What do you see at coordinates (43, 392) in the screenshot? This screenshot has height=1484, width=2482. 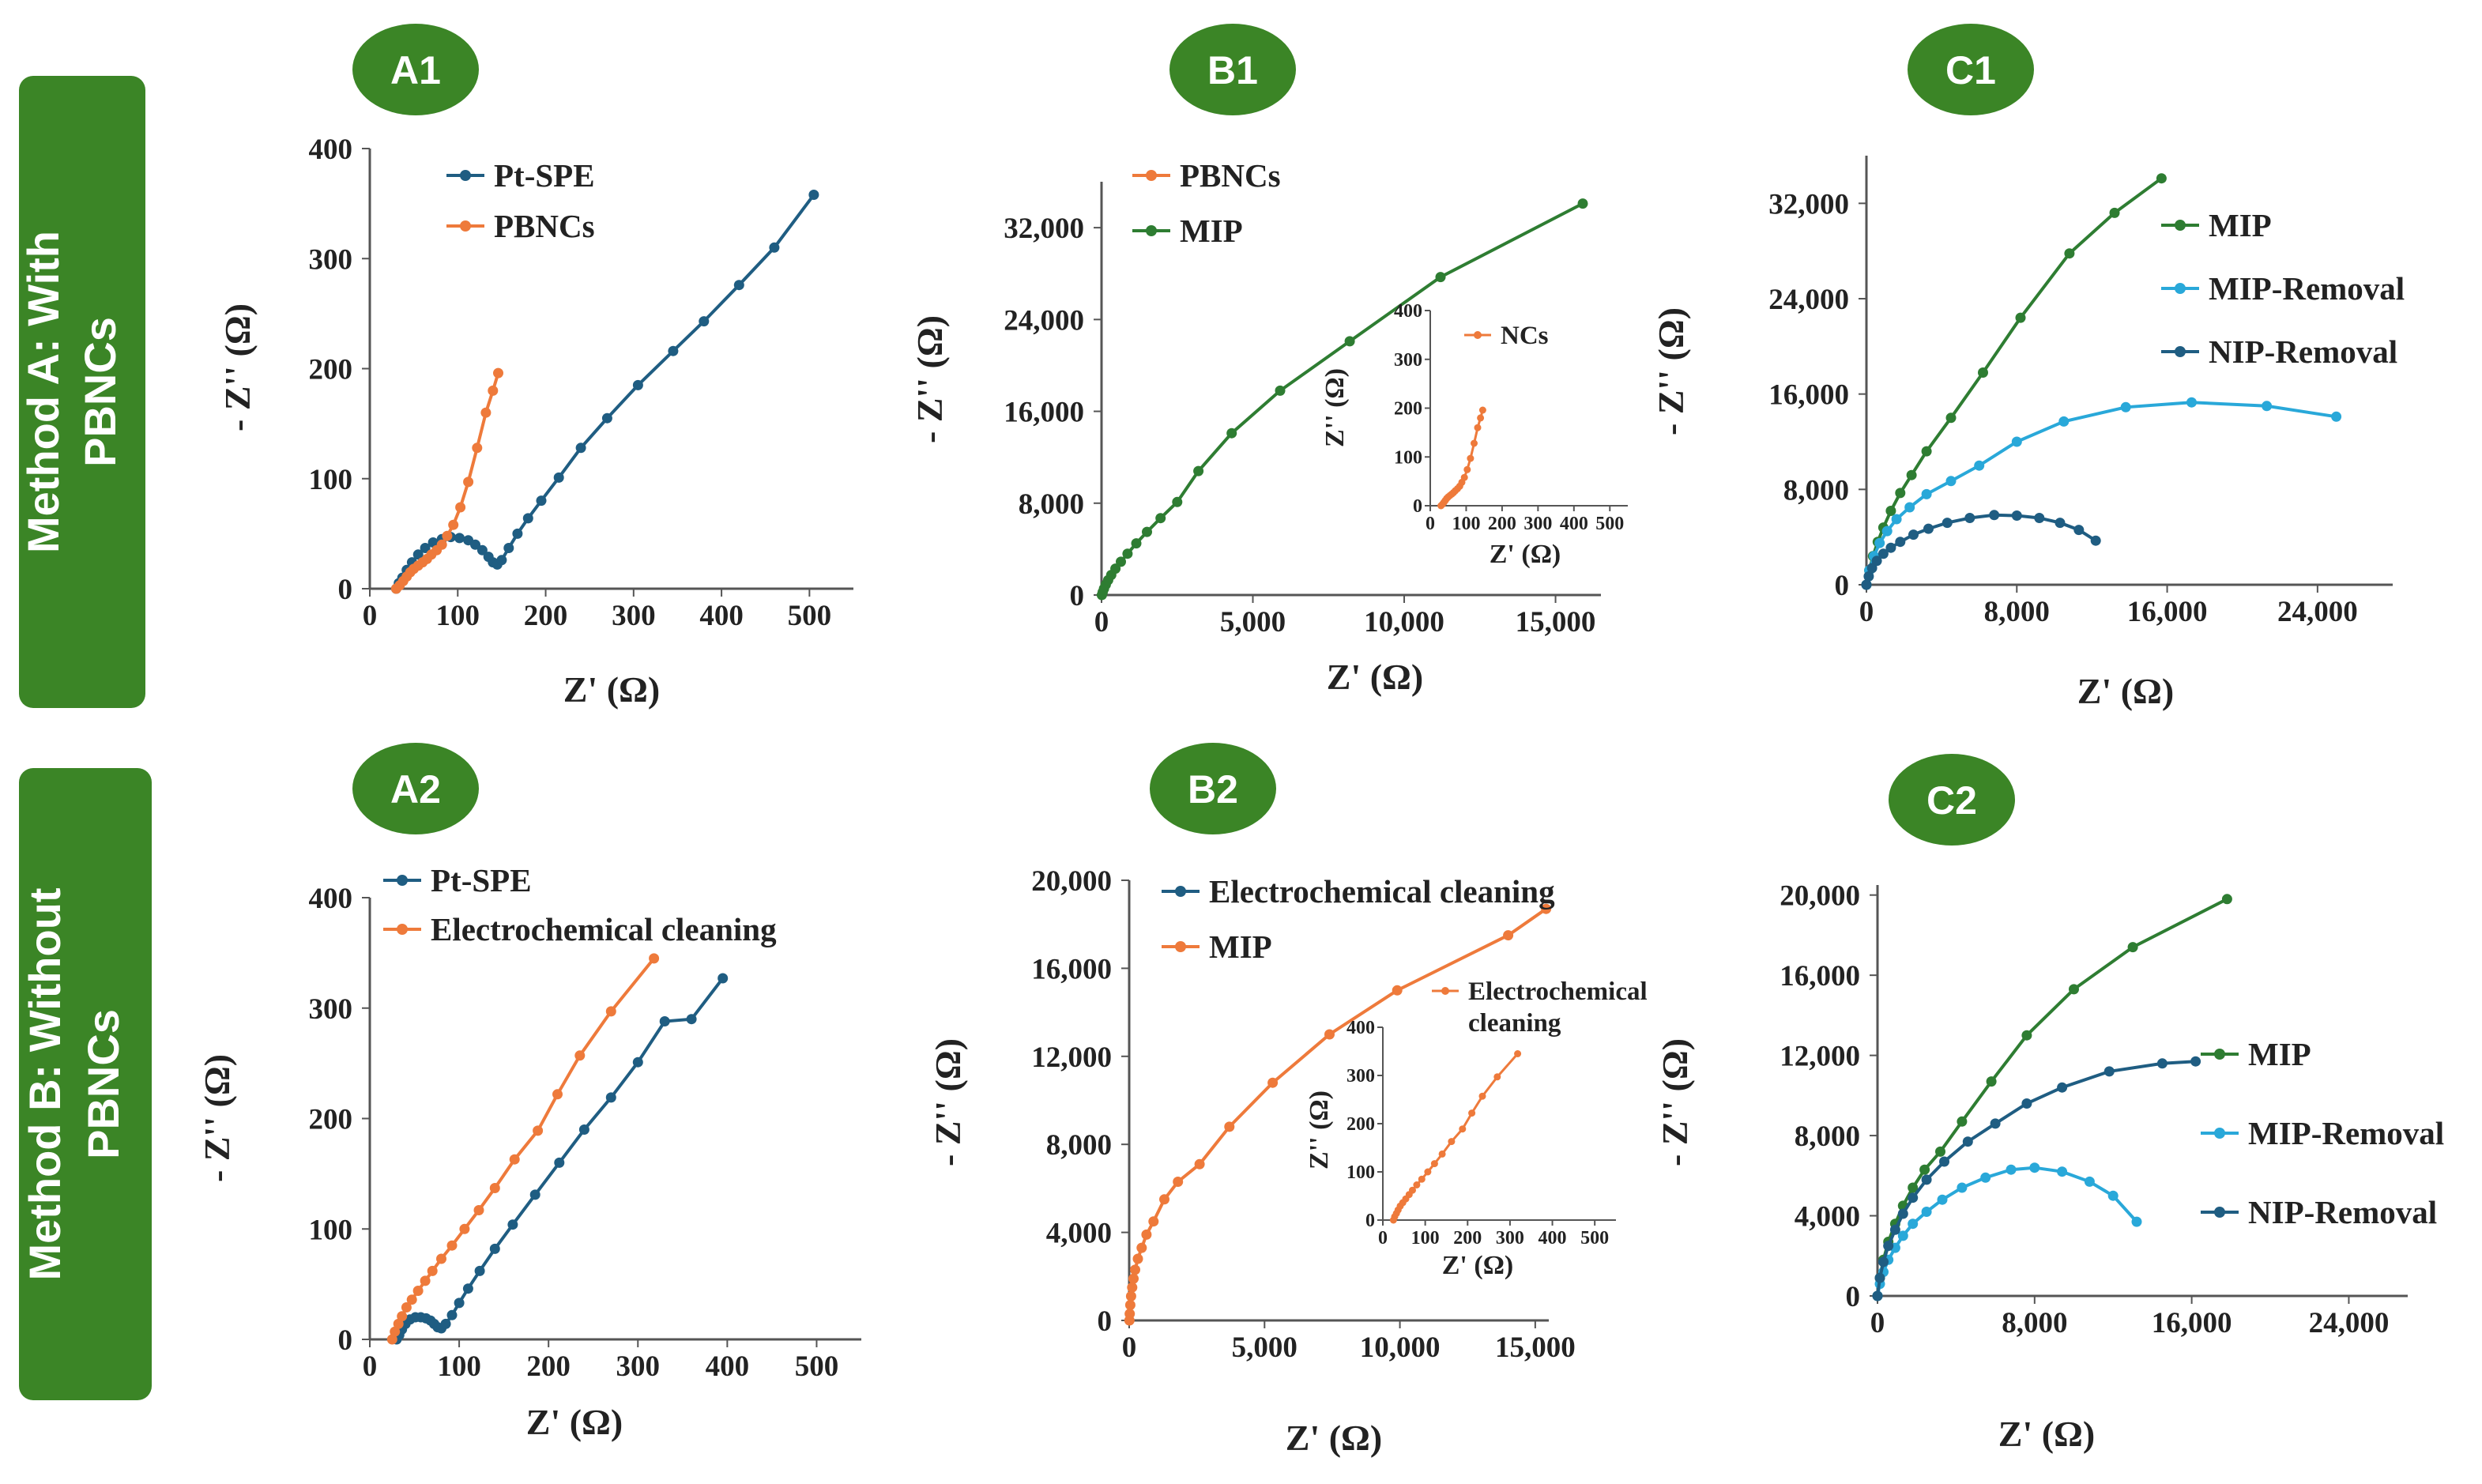 I see `method-a-label-line1: Method A: With` at bounding box center [43, 392].